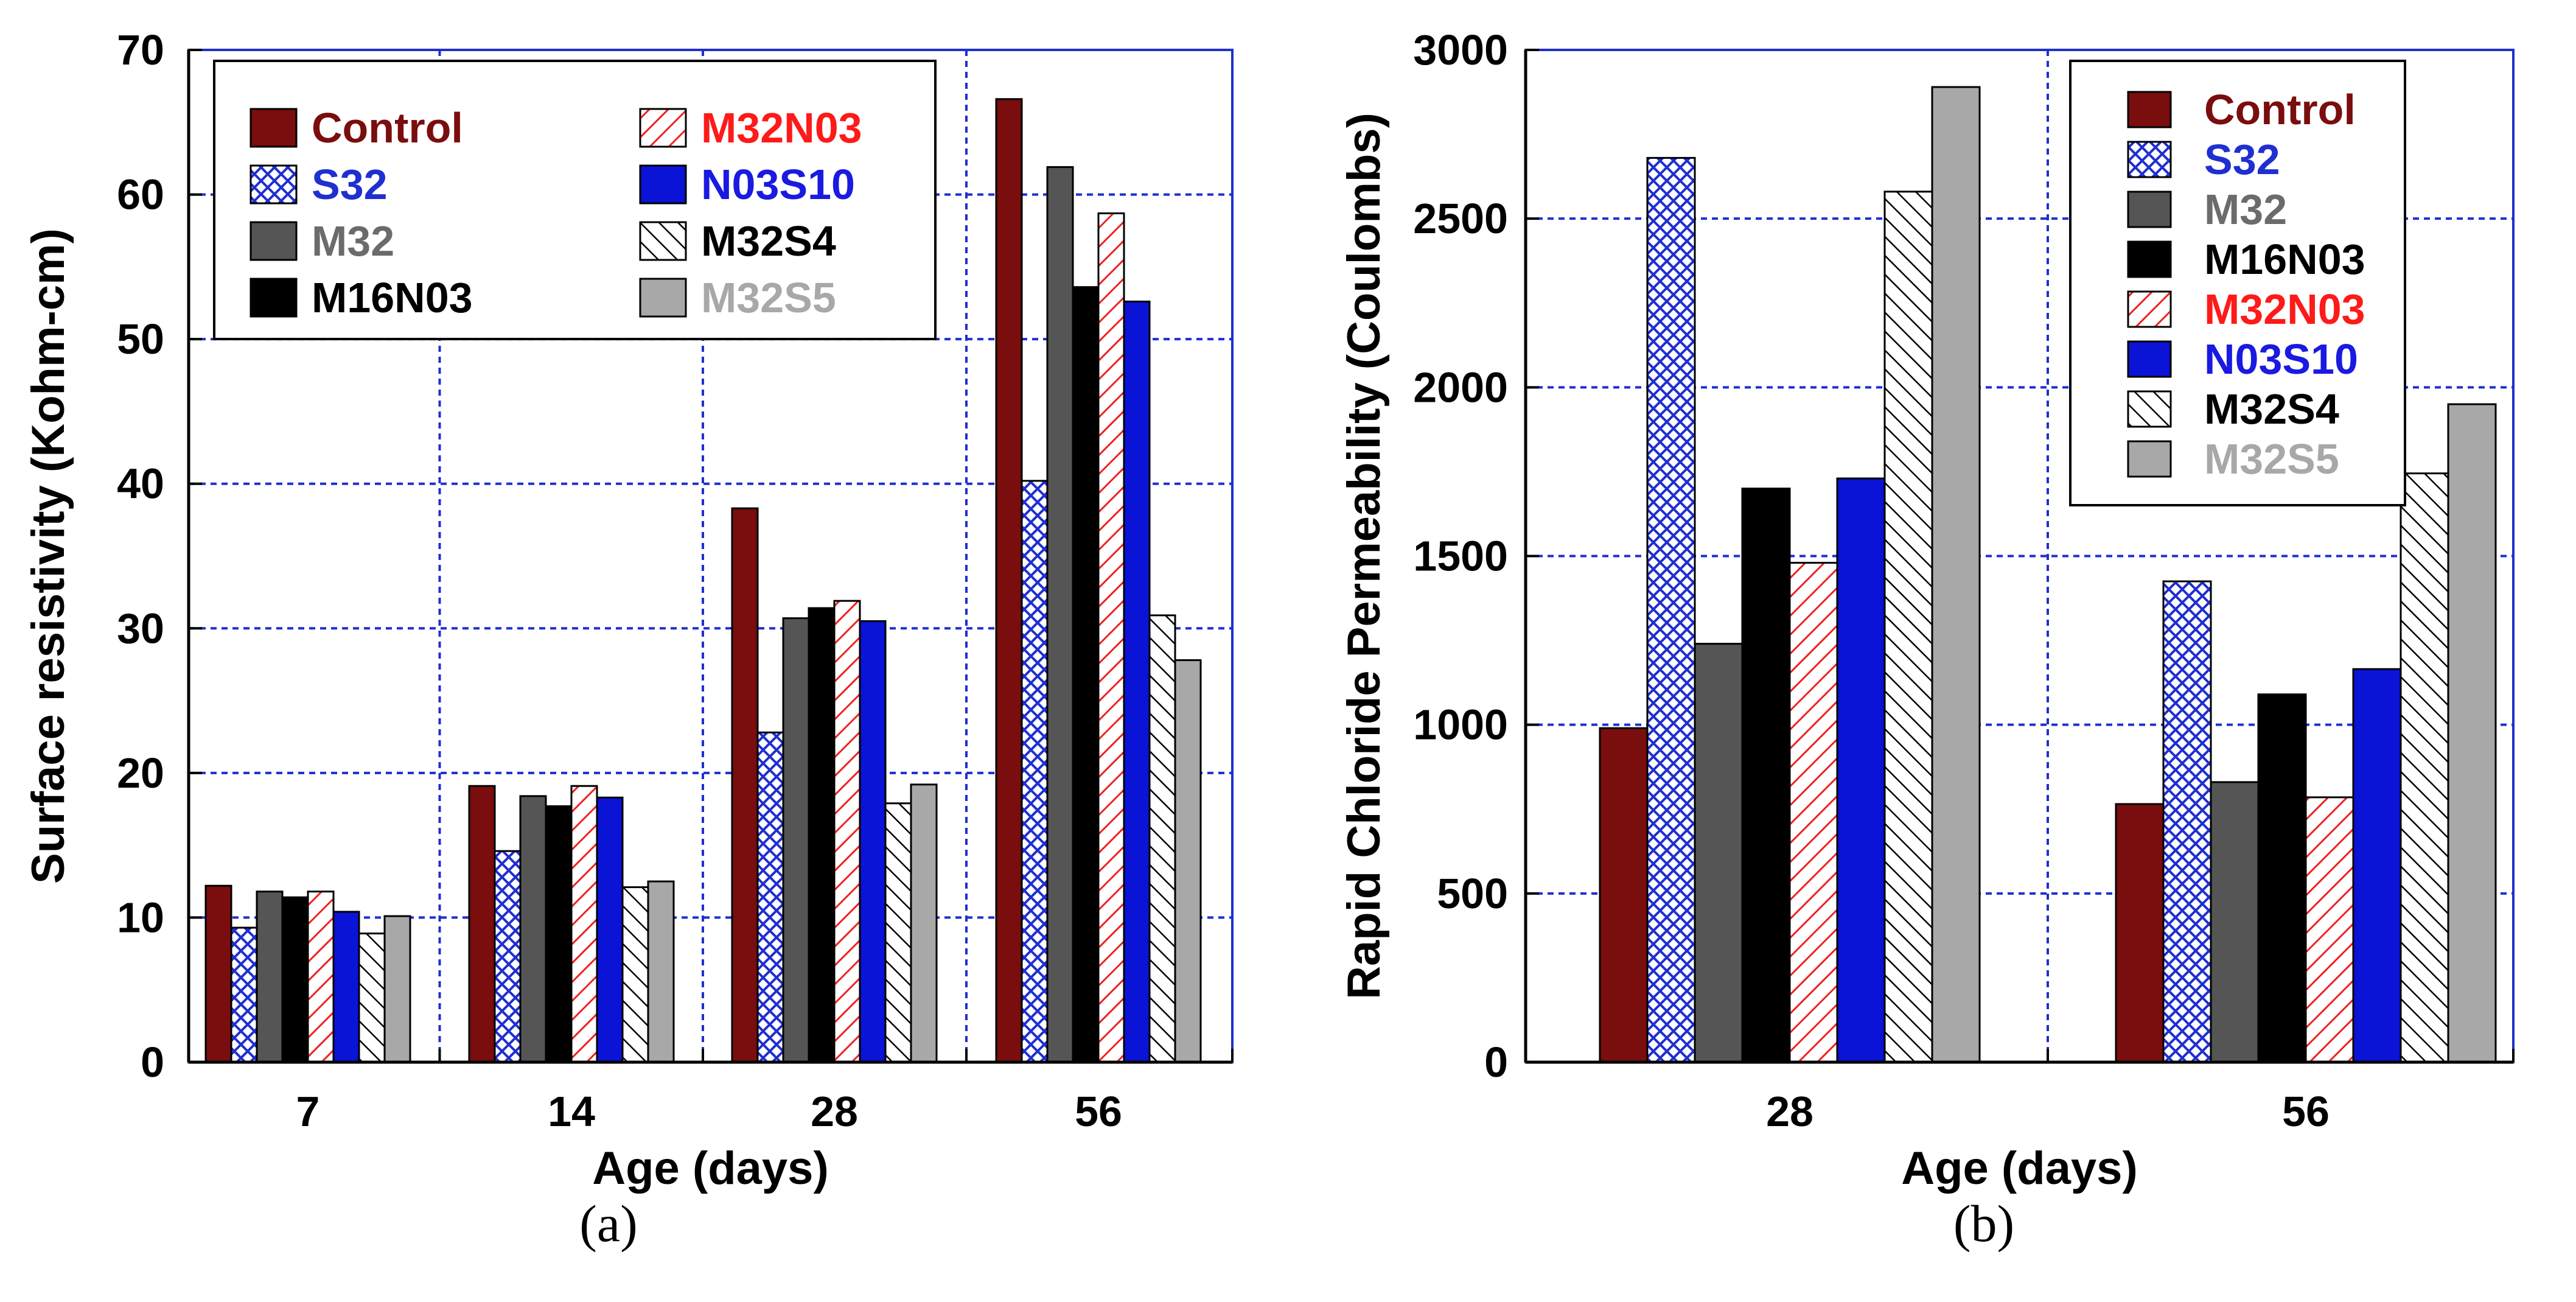 The width and height of the screenshot is (2576, 1302). What do you see at coordinates (2149, 409) in the screenshot?
I see `panel-b-legend-swatch-m32s4` at bounding box center [2149, 409].